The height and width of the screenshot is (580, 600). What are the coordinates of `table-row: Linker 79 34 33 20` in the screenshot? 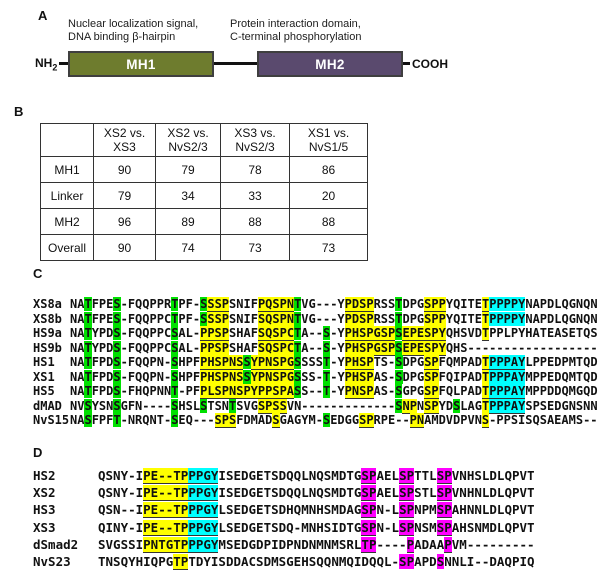 It's located at (204, 195).